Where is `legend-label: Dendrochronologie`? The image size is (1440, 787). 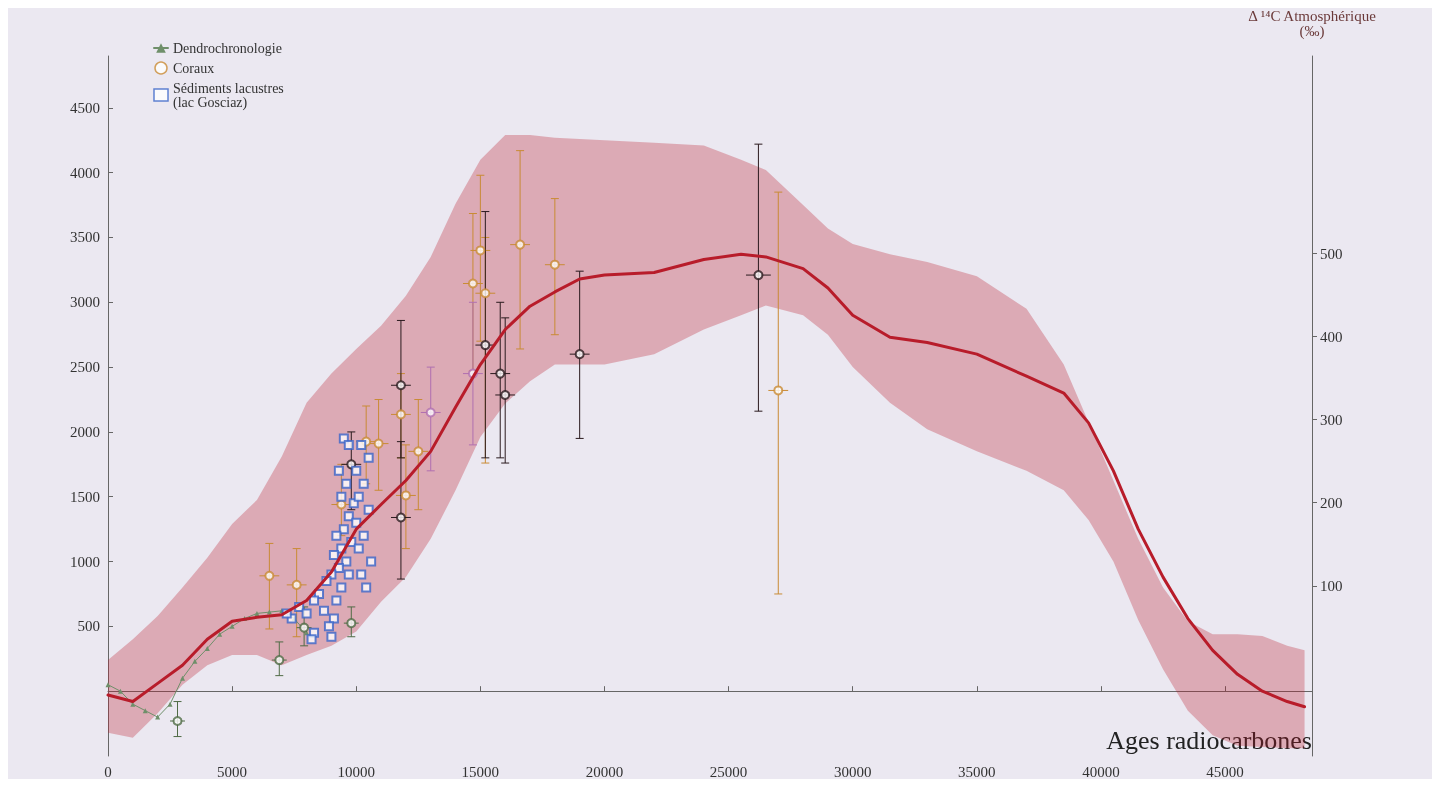
legend-label: Dendrochronologie is located at coordinates (227, 48).